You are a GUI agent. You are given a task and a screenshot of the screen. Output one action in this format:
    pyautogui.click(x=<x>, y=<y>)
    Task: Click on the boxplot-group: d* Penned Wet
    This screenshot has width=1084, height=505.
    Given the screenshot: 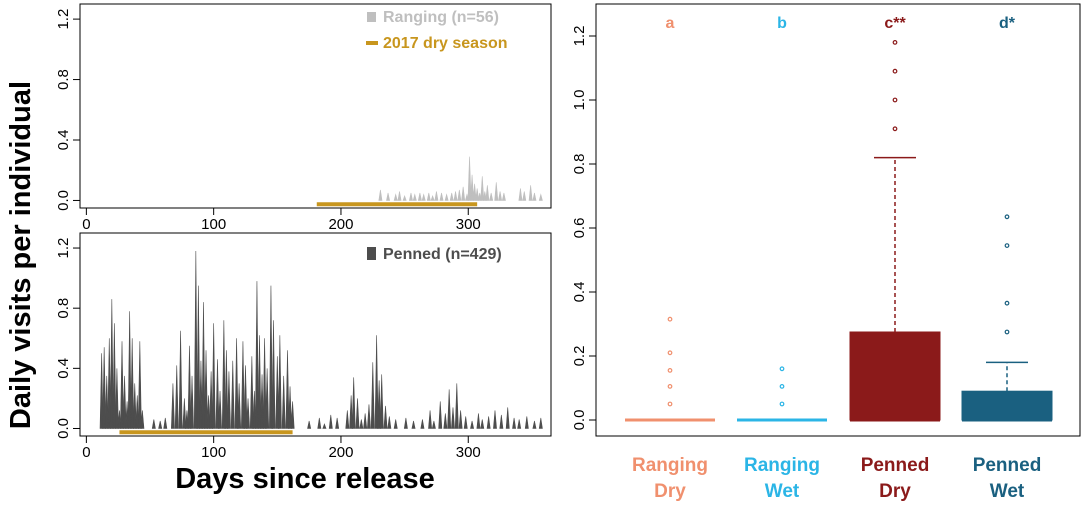 What is the action you would take?
    pyautogui.click(x=1007, y=258)
    